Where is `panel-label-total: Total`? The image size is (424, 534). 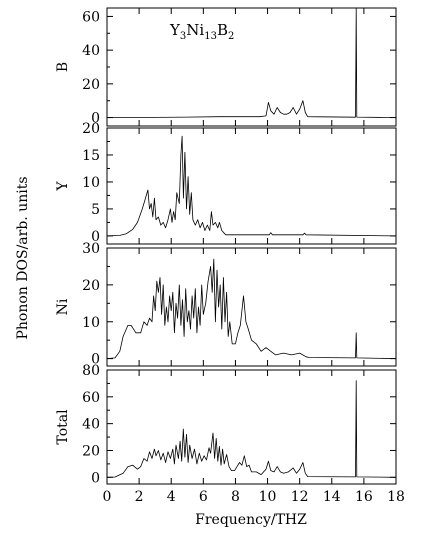
panel-label-total: Total is located at coordinates (63, 427).